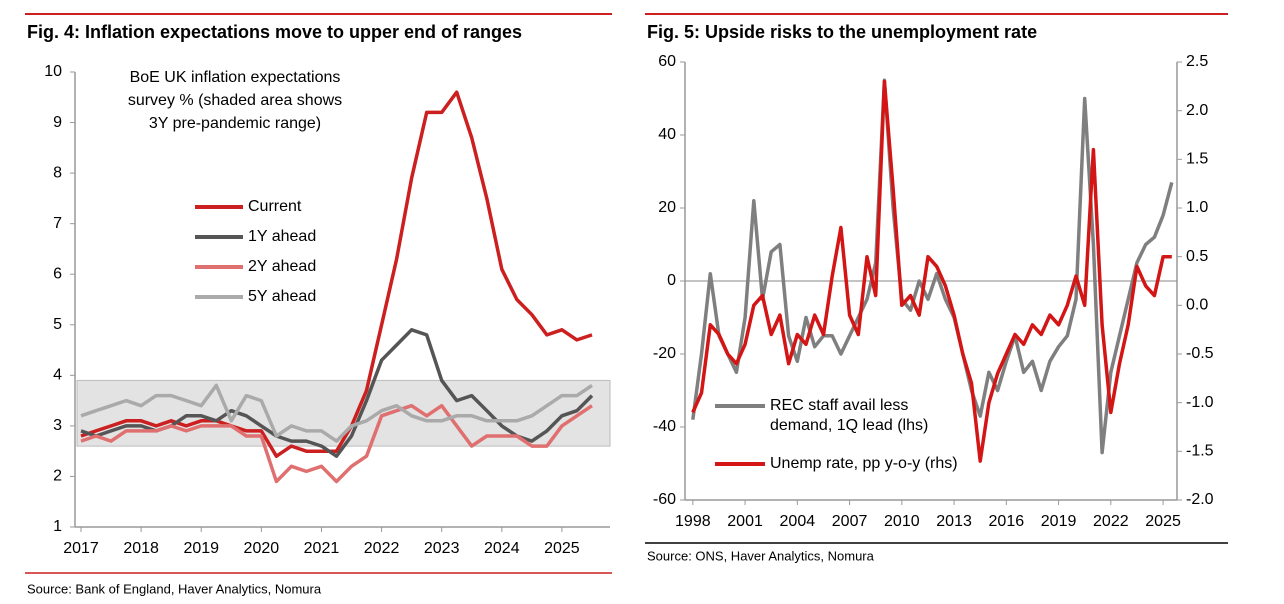 This screenshot has height=604, width=1284. What do you see at coordinates (57, 172) in the screenshot?
I see `y-tick-label: 8` at bounding box center [57, 172].